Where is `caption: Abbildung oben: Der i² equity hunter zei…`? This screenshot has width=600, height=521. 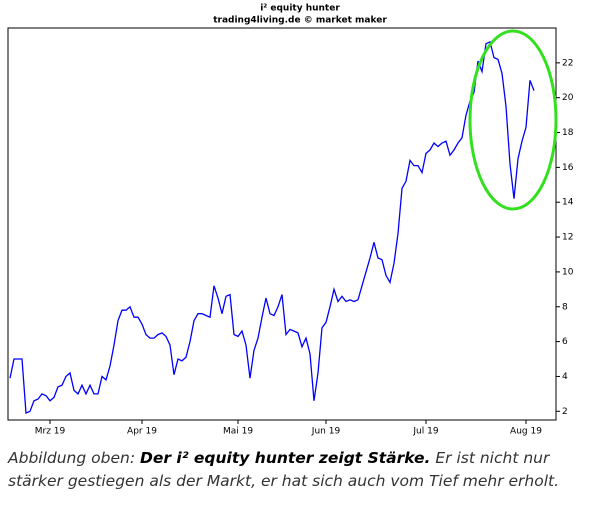 caption: Abbildung oben: Der i² equity hunter zei… is located at coordinates (302, 470).